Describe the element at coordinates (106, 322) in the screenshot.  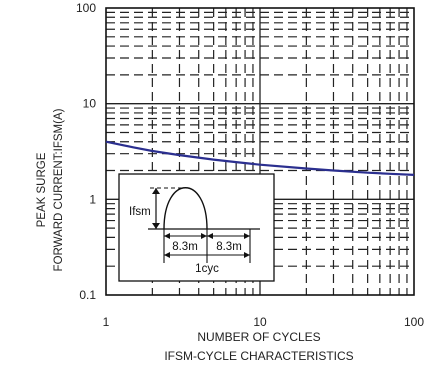
I see `x-tick-label: 1` at that location.